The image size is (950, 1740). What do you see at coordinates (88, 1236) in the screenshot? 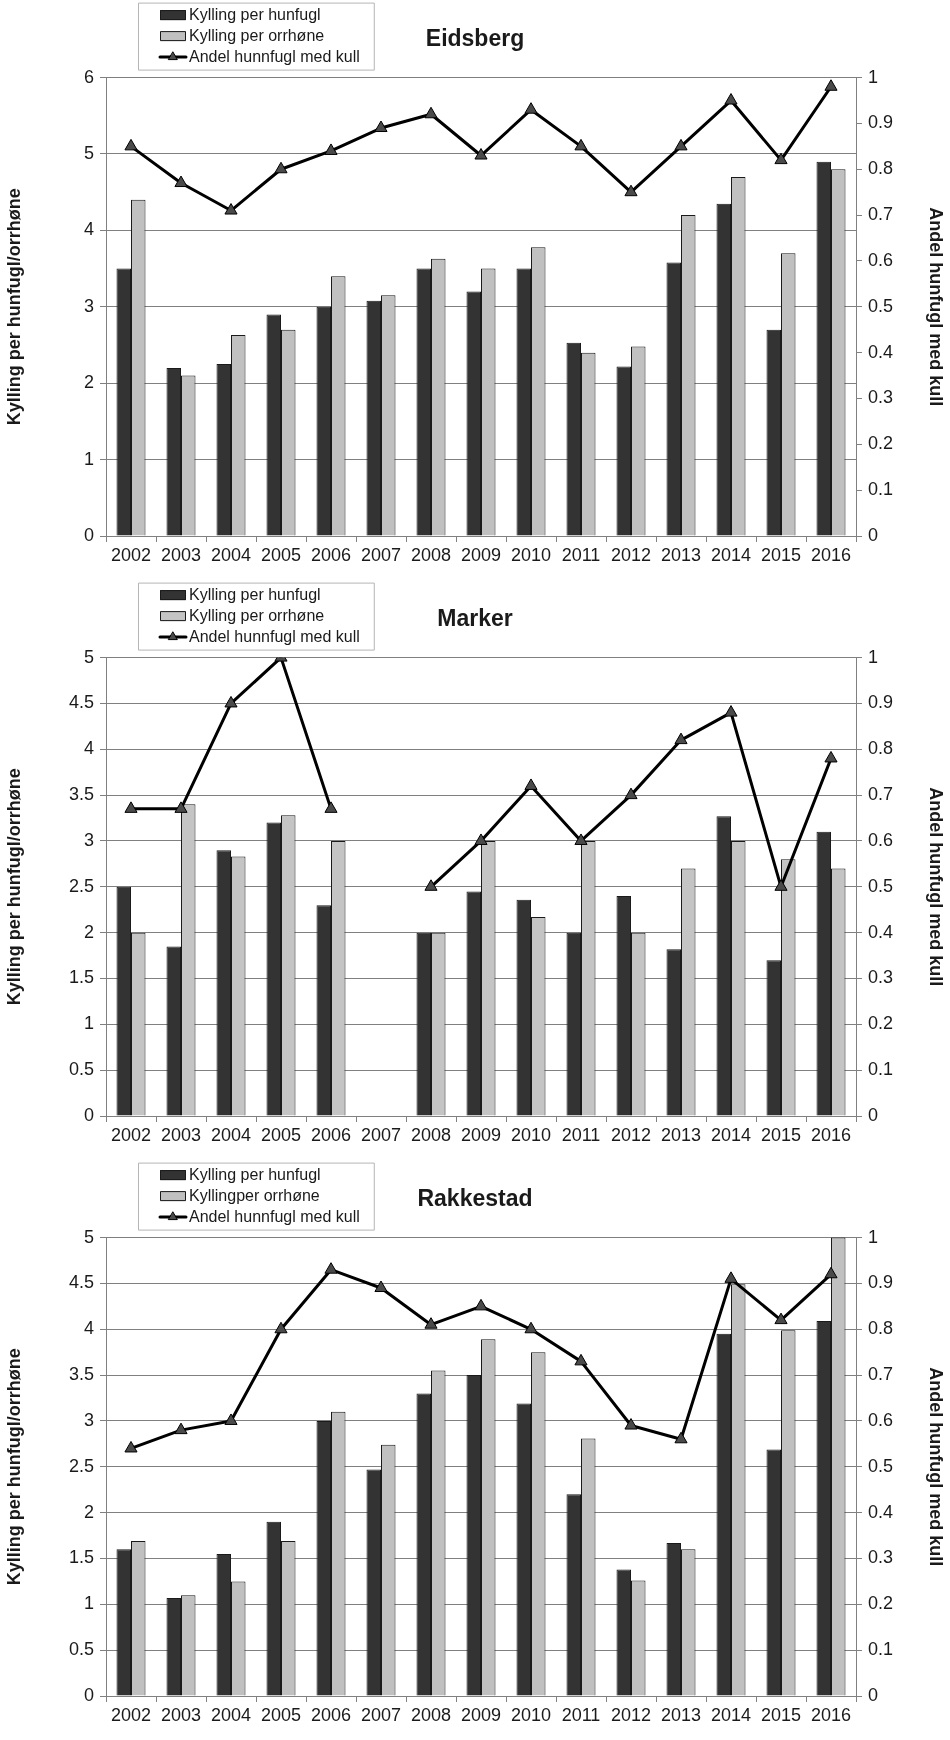
I see `y-tick-label: 5` at bounding box center [88, 1236].